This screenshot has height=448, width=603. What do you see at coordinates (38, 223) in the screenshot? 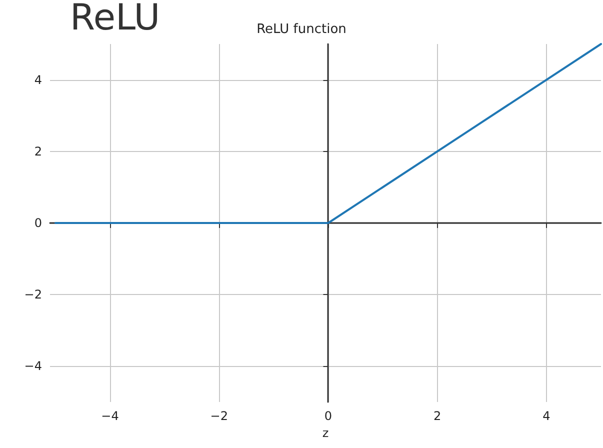
I see `y-tick-label: 0` at bounding box center [38, 223].